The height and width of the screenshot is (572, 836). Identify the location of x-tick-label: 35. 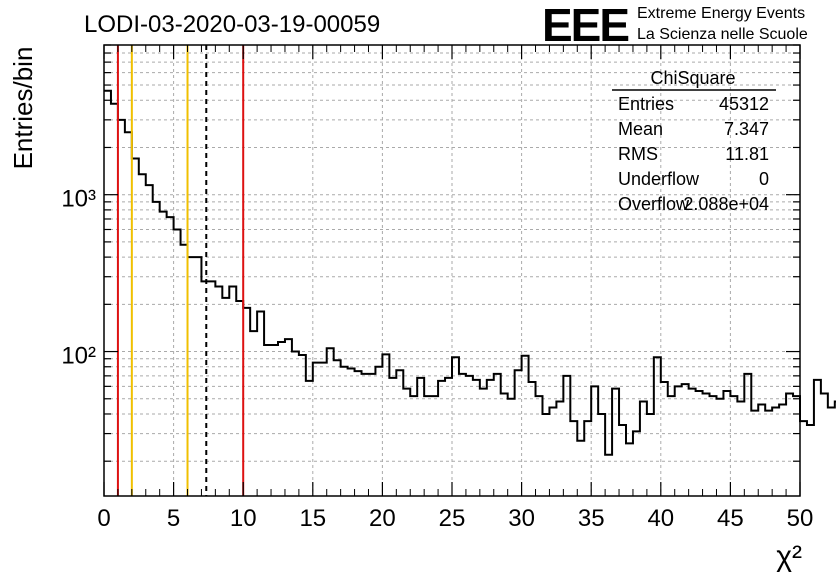
(591, 518).